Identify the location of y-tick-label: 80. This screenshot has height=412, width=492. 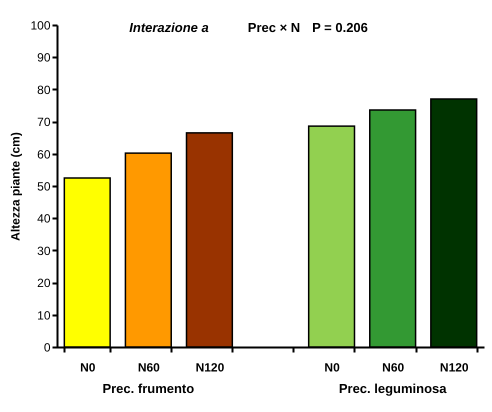
(44, 89).